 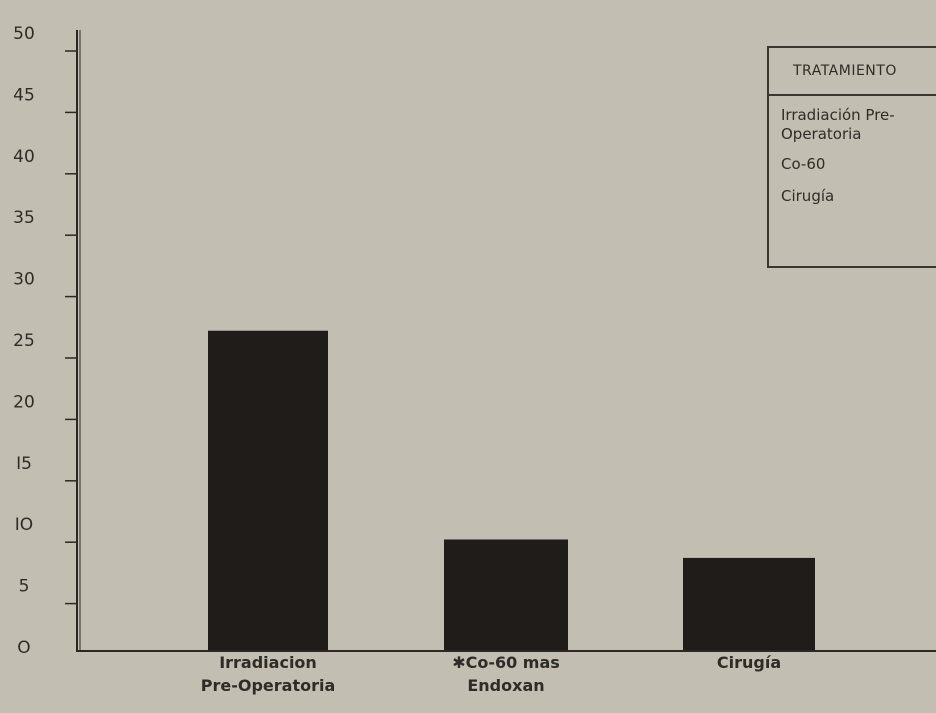 What do you see at coordinates (838, 124) in the screenshot?
I see `legend-item-irradiacion: Irradiación Pre- Operatoria` at bounding box center [838, 124].